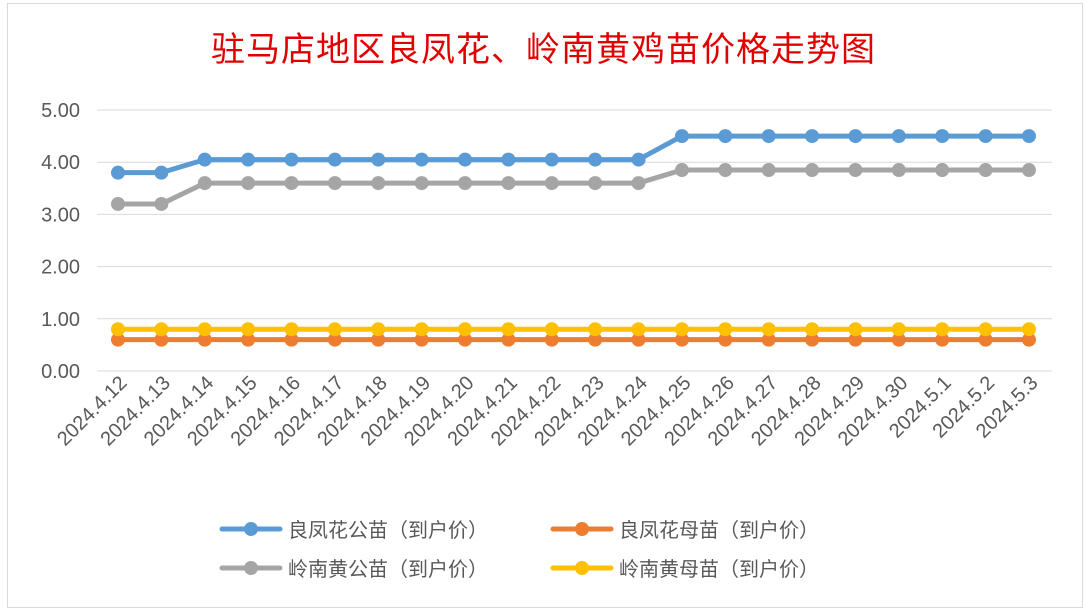  Describe the element at coordinates (388, 530) in the screenshot. I see `legend-label: 良凤花公苗（到户价）` at that location.